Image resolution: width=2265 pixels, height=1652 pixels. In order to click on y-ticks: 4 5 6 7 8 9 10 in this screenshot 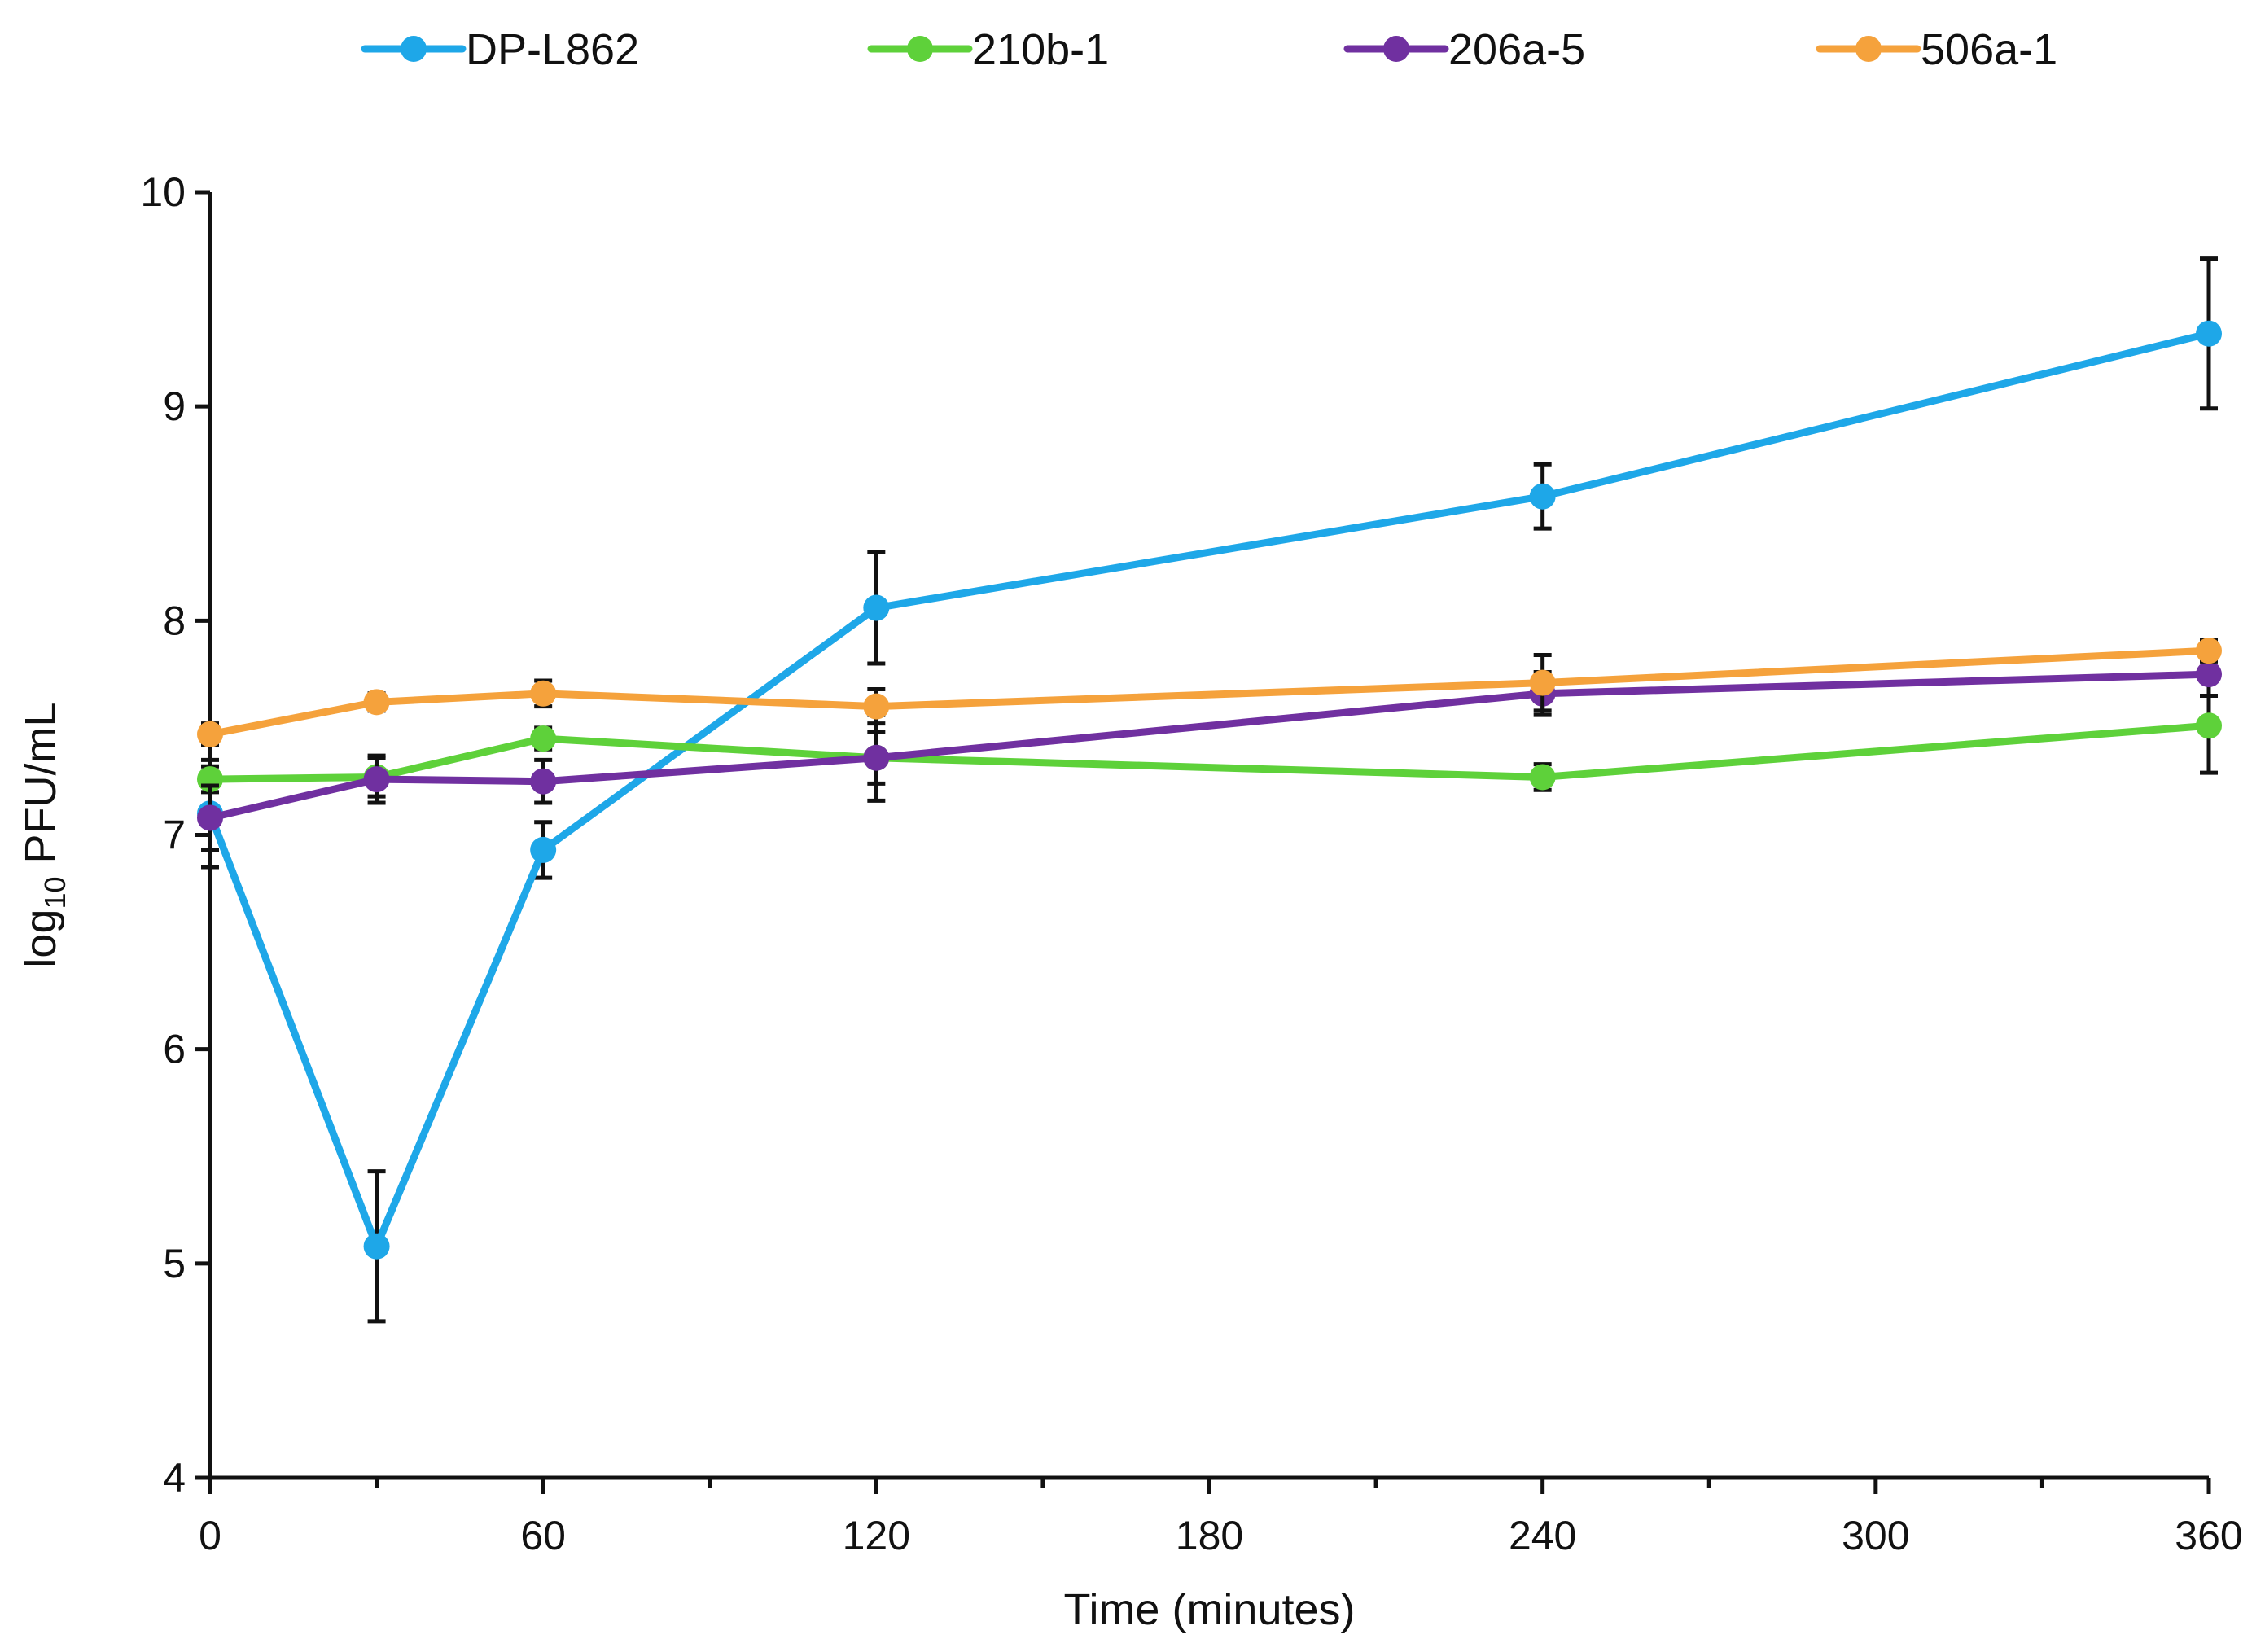, I will do `click(175, 835)`.